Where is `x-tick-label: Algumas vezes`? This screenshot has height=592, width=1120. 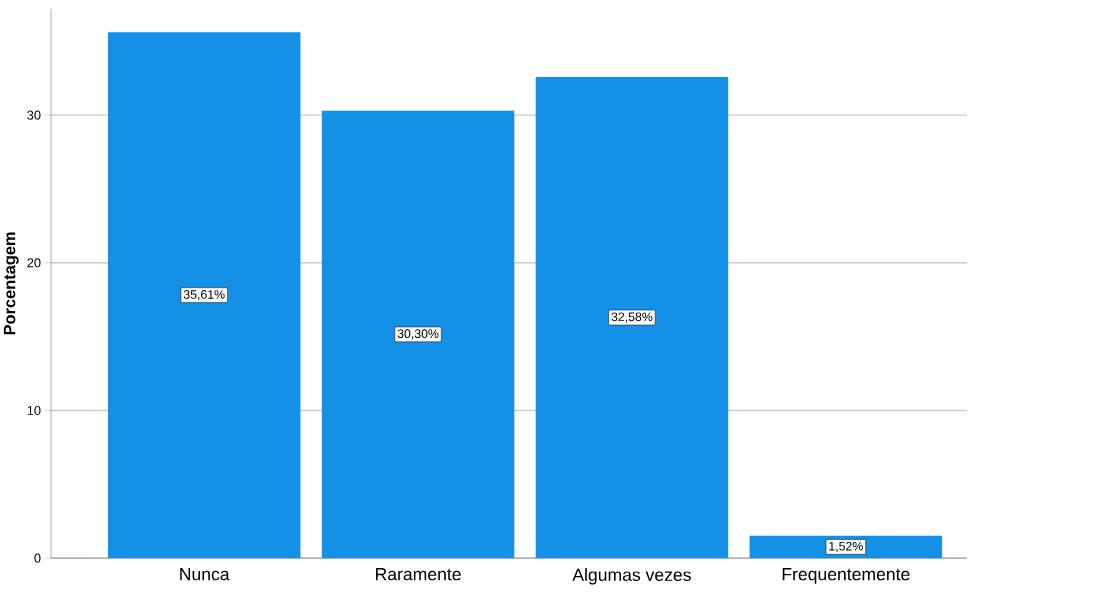
x-tick-label: Algumas vezes is located at coordinates (631, 576).